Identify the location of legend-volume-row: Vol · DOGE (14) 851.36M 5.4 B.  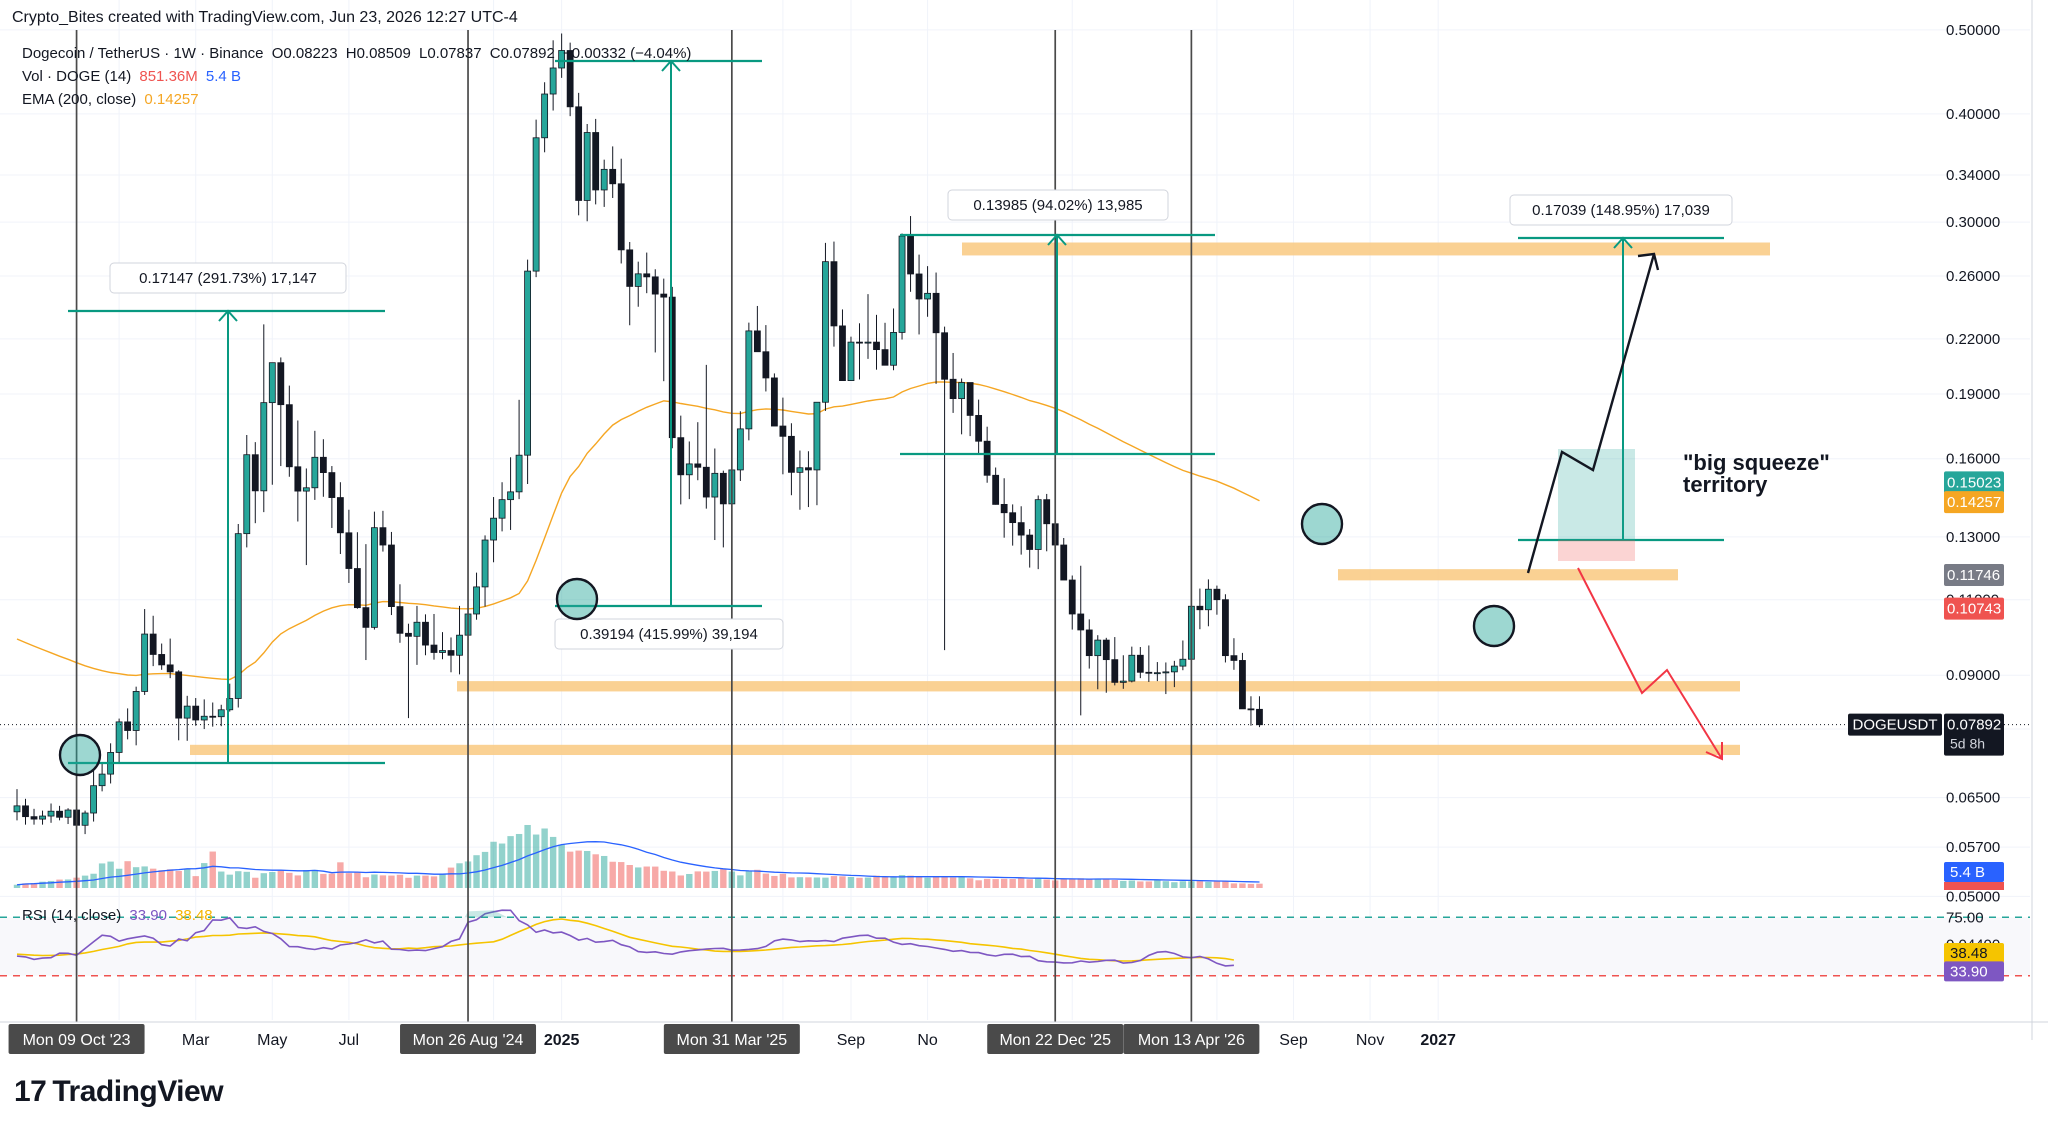
(133, 76).